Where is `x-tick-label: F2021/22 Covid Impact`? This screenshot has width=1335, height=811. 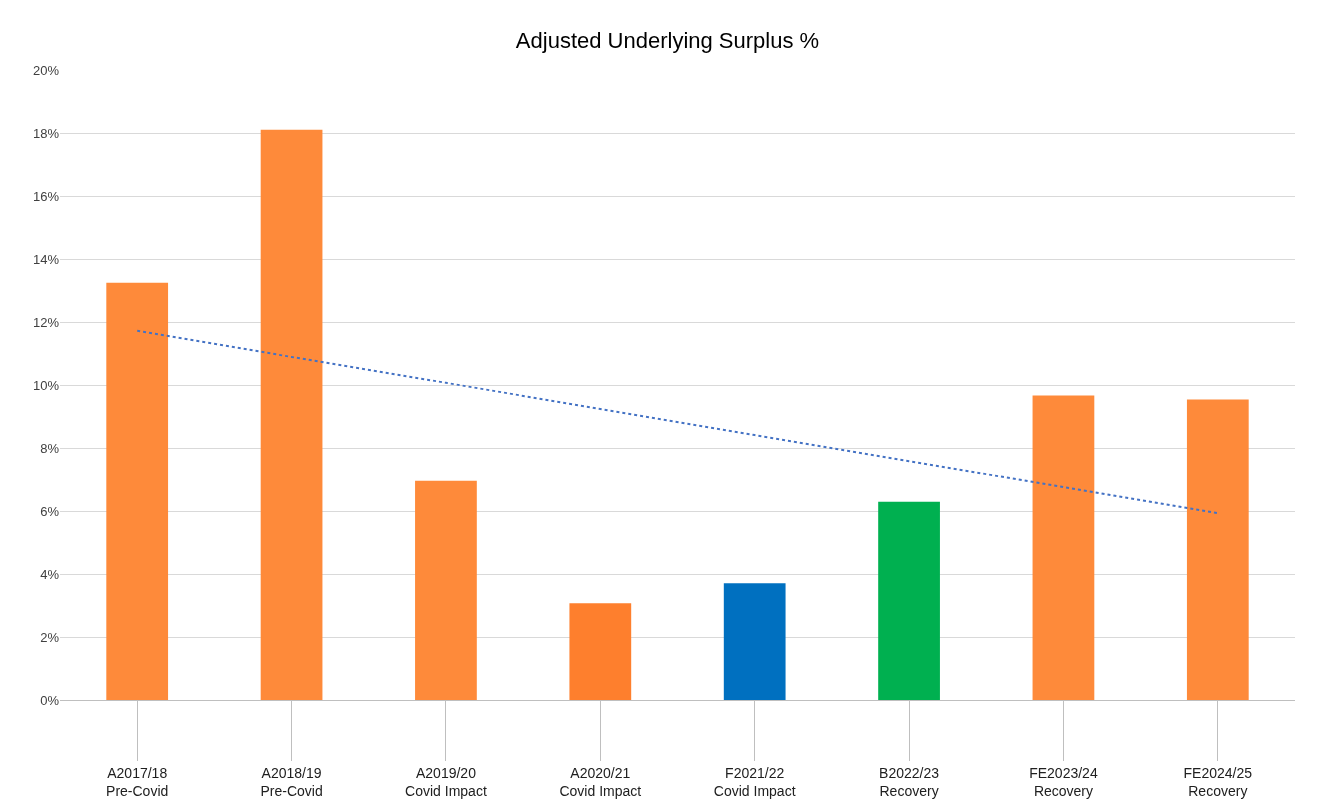
x-tick-label: F2021/22 Covid Impact is located at coordinates (754, 781).